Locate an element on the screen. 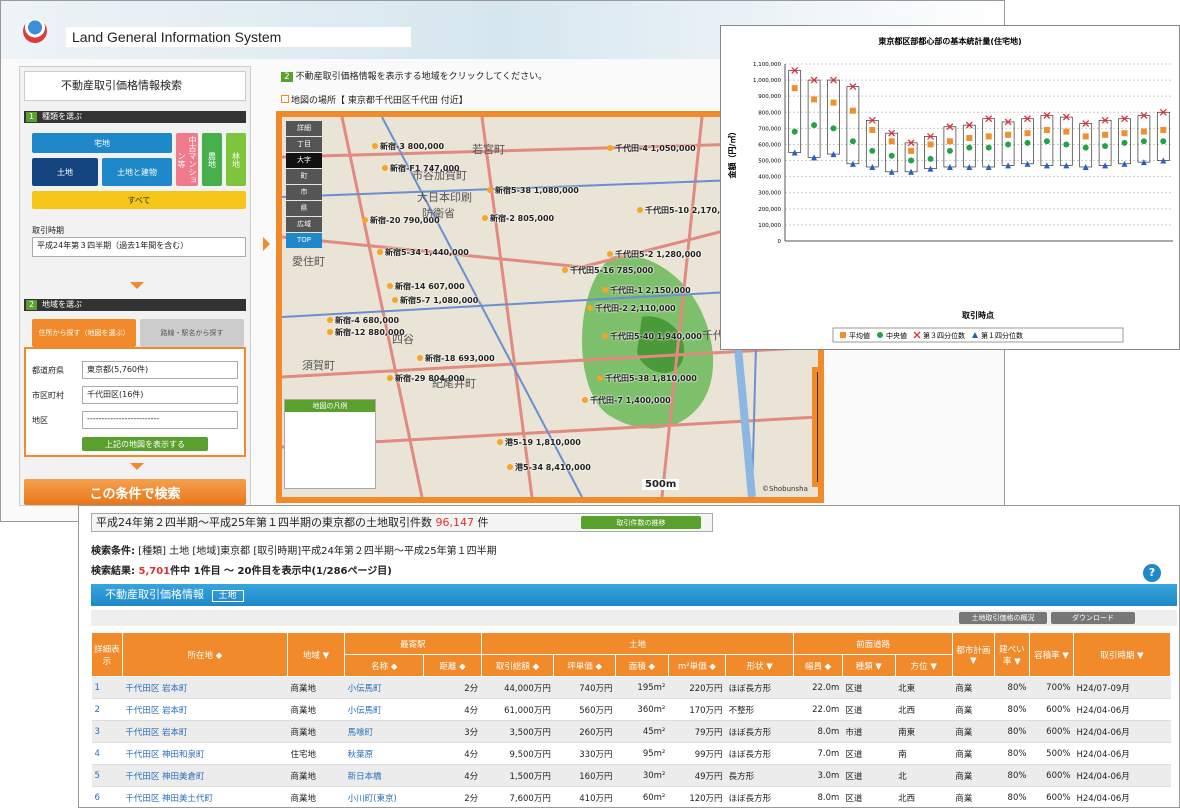 This screenshot has width=1180, height=808. column-header: 取引時期 ▼ is located at coordinates (1122, 654).